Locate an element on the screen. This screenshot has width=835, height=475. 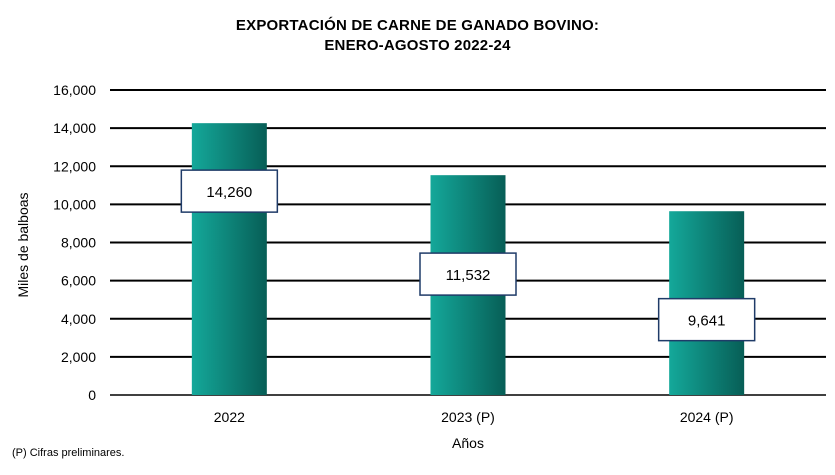
footnote: (P) Cifras preliminares. is located at coordinates (68, 453).